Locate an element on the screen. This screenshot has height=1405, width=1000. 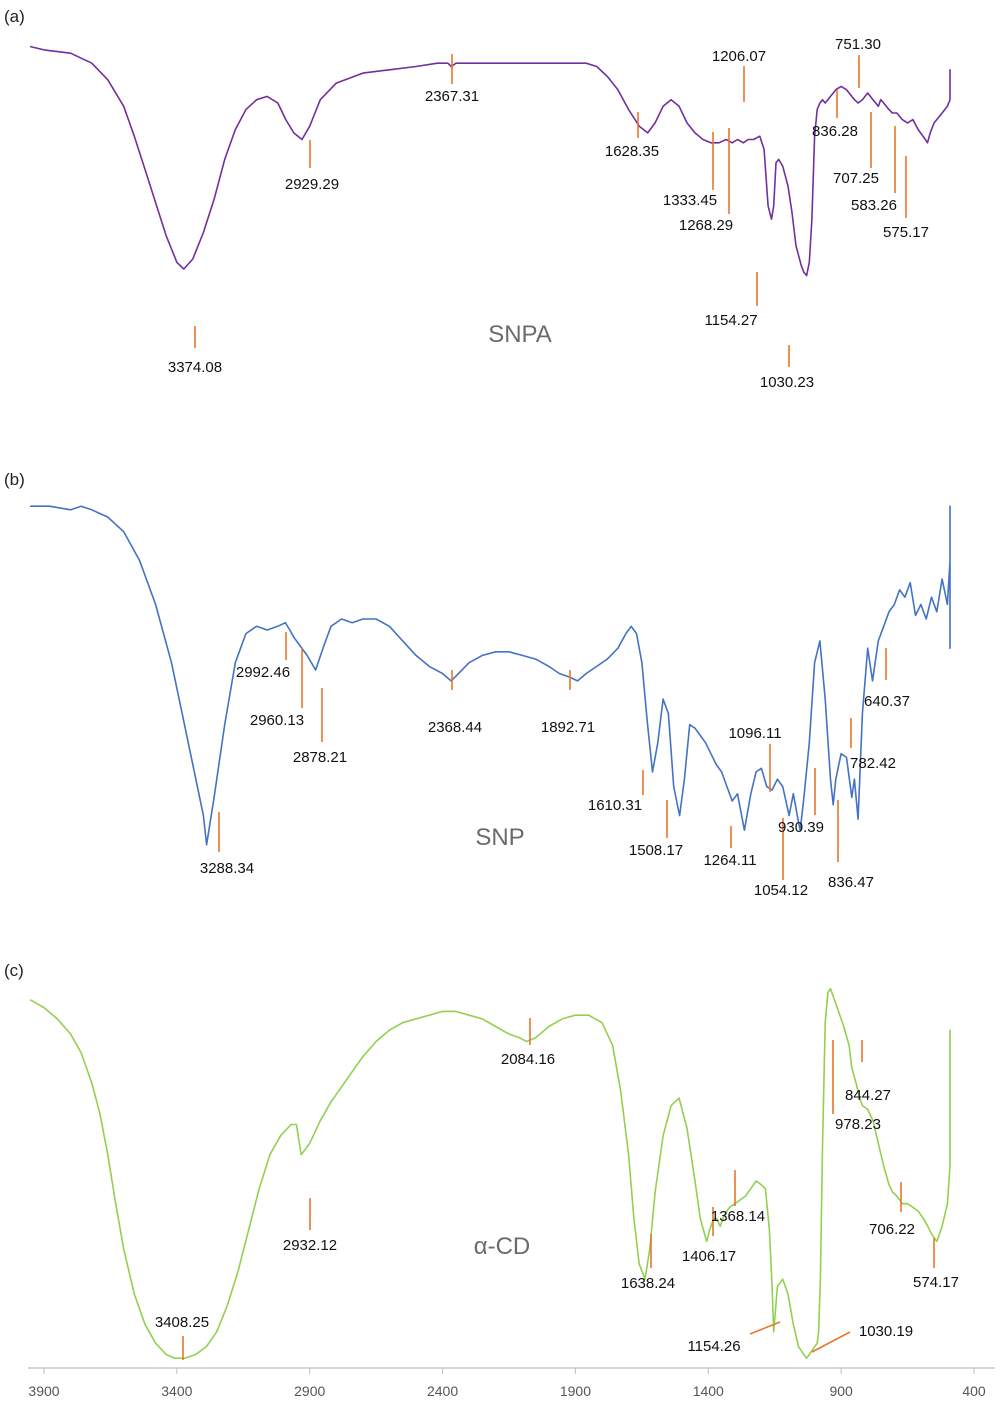
sample-label-snpa: SNPA is located at coordinates (520, 334).